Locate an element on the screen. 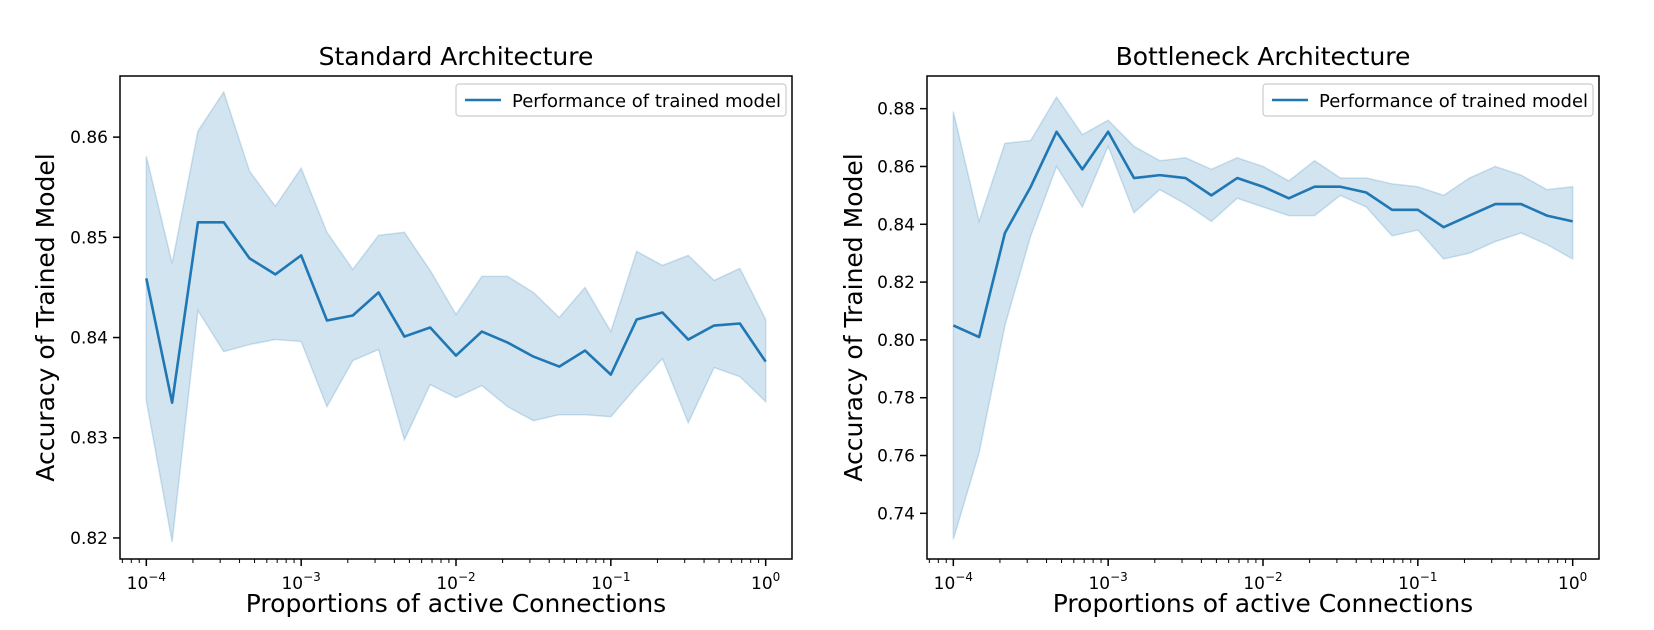  y-tick-label: 0.74 is located at coordinates (896, 514).